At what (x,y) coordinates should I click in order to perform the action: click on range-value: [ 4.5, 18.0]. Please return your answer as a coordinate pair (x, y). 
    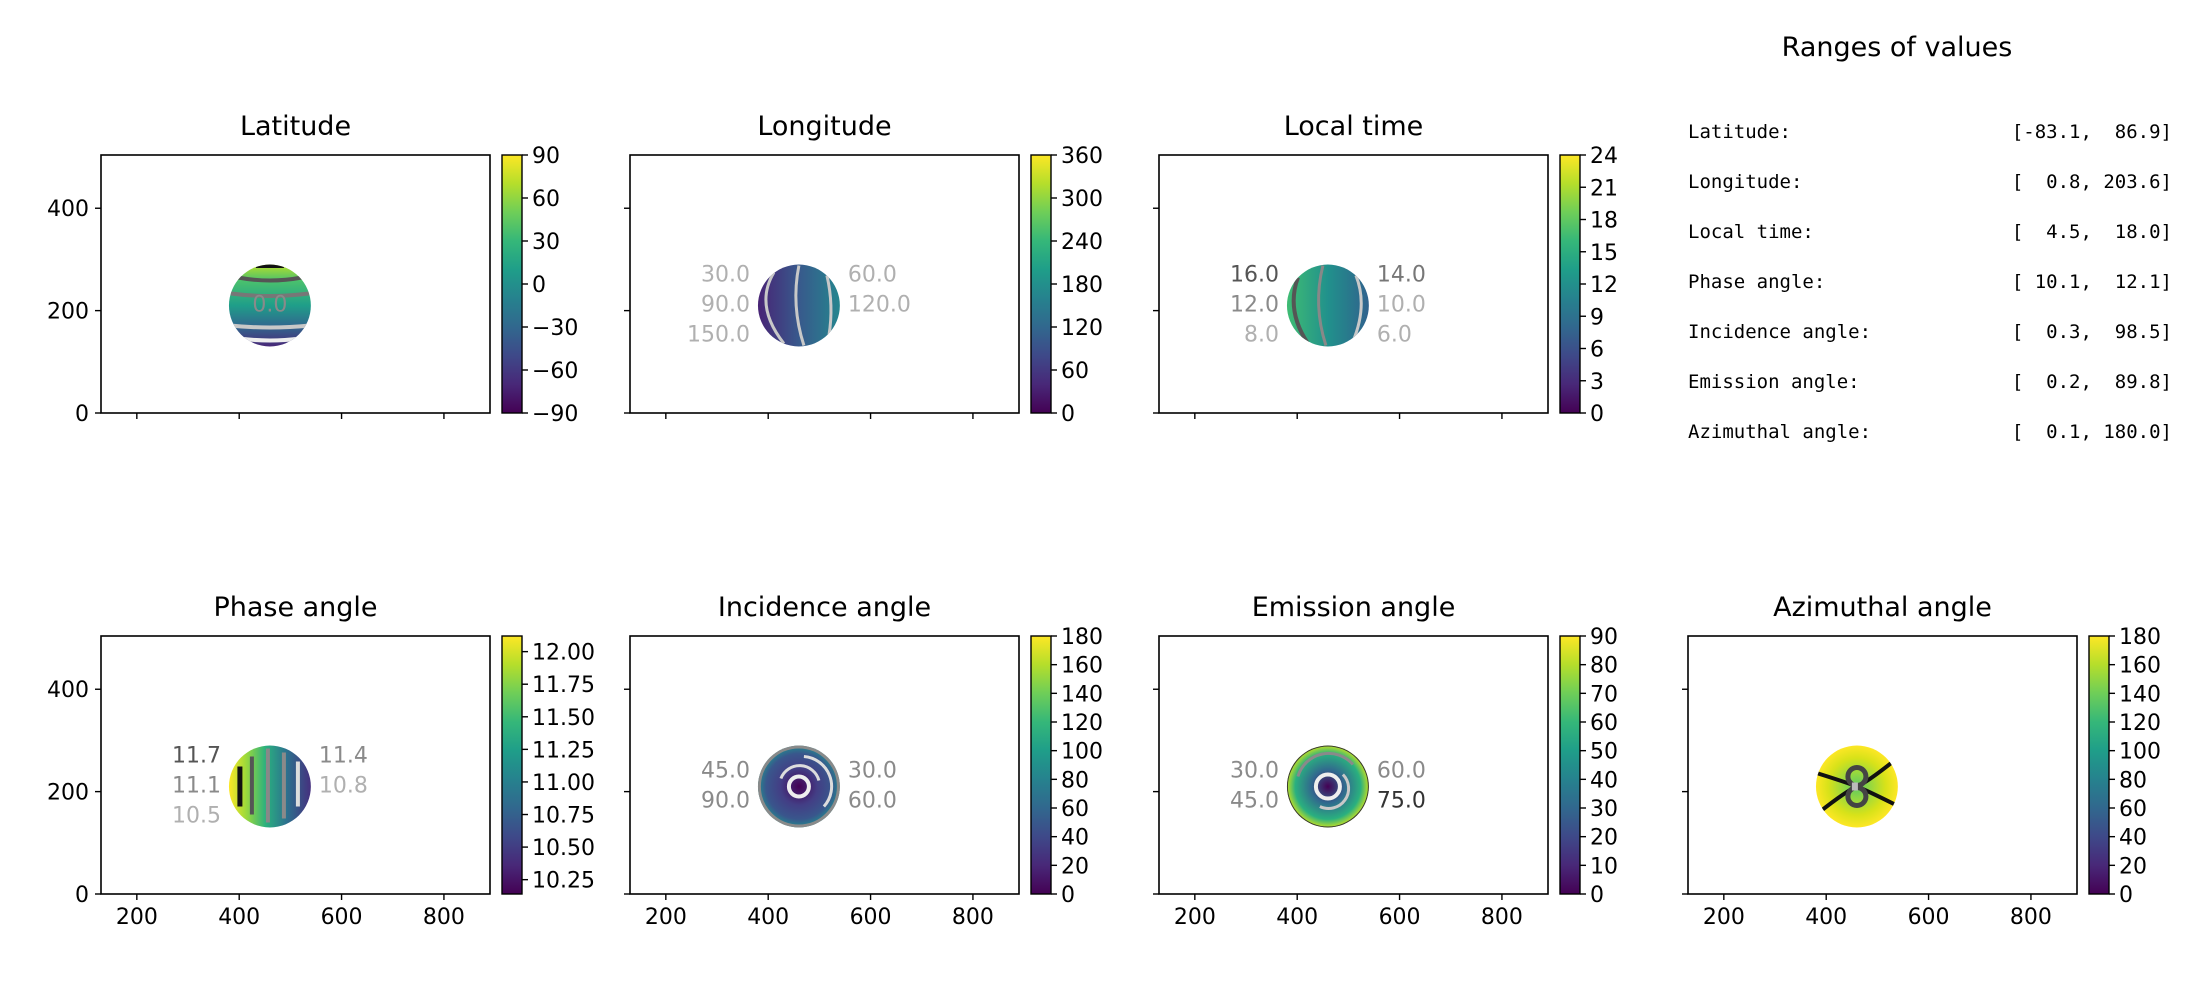
    Looking at the image, I should click on (2092, 232).